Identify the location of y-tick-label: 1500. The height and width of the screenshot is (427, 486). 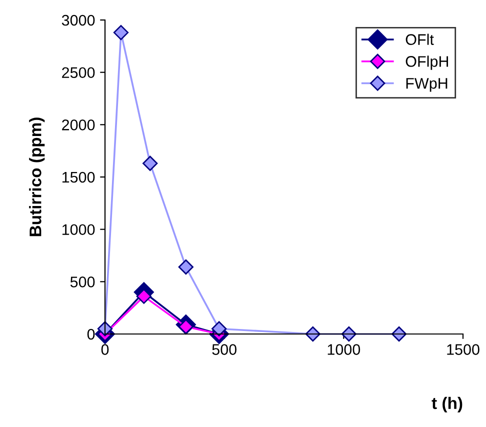
(78, 177).